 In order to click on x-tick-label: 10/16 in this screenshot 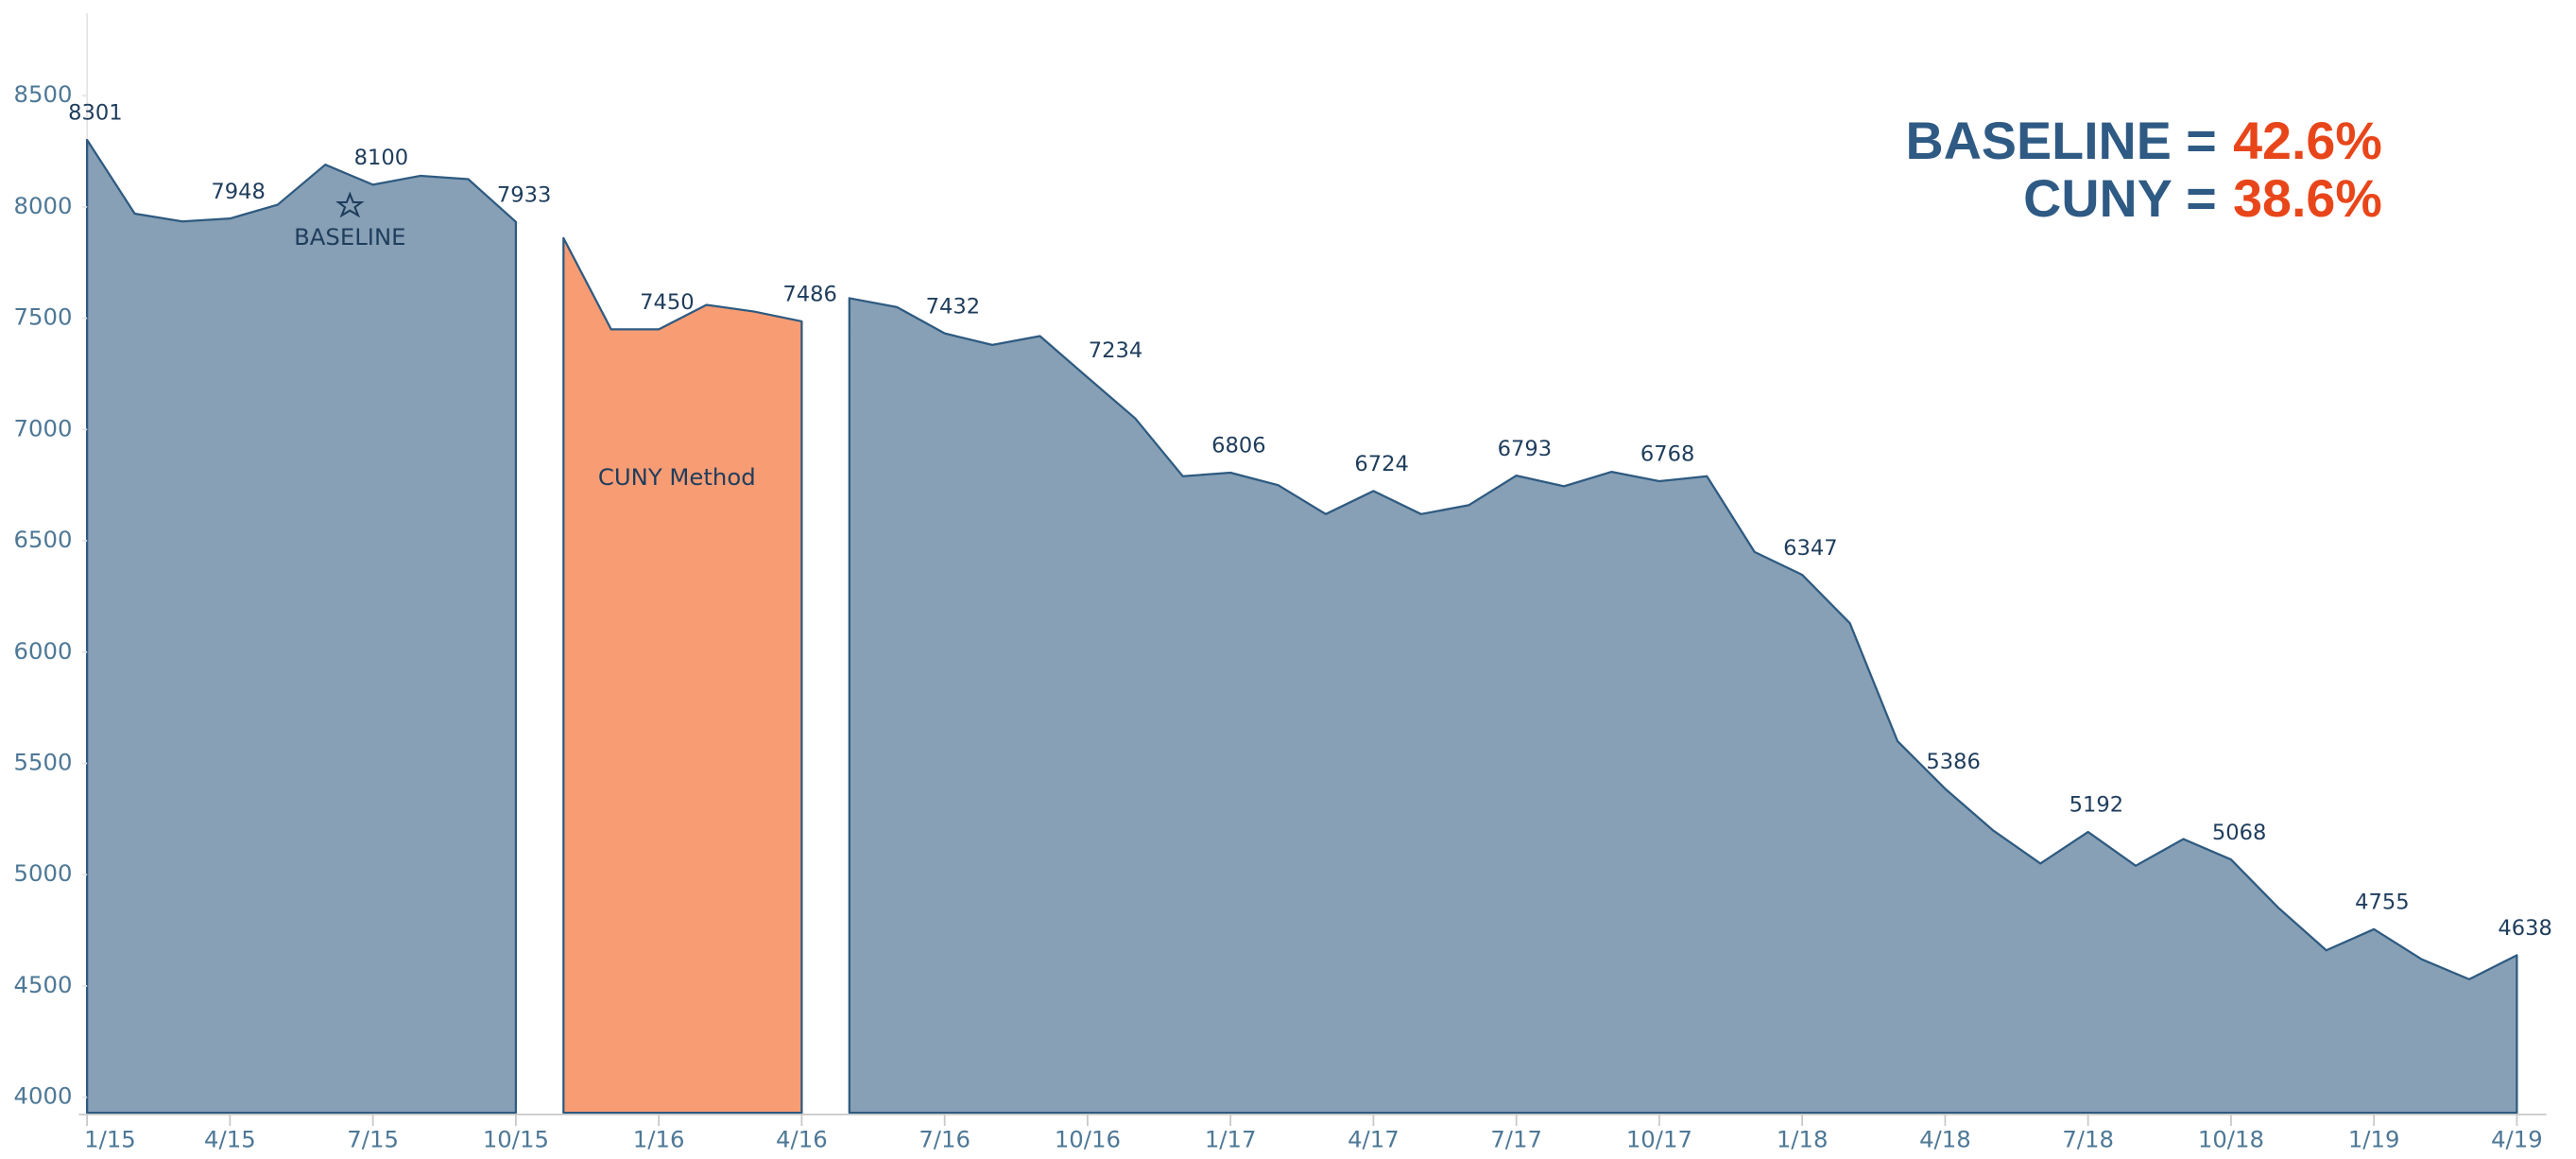, I will do `click(1088, 1140)`.